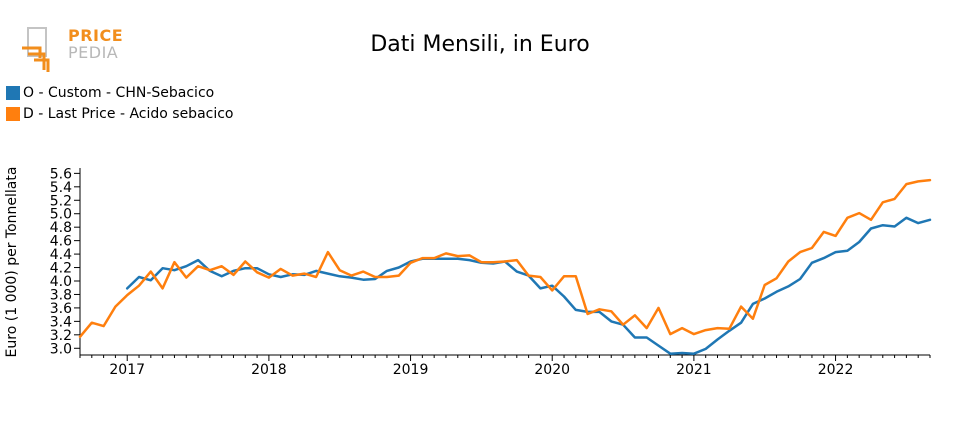 The width and height of the screenshot is (960, 430). Describe the element at coordinates (61, 295) in the screenshot. I see `y-tick-label: 3.8` at that location.